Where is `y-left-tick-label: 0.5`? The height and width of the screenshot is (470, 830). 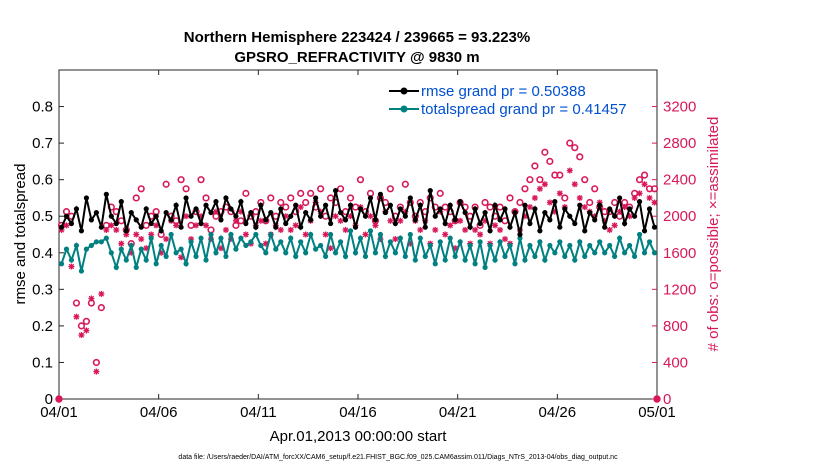
y-left-tick-label: 0.5 is located at coordinates (42, 216).